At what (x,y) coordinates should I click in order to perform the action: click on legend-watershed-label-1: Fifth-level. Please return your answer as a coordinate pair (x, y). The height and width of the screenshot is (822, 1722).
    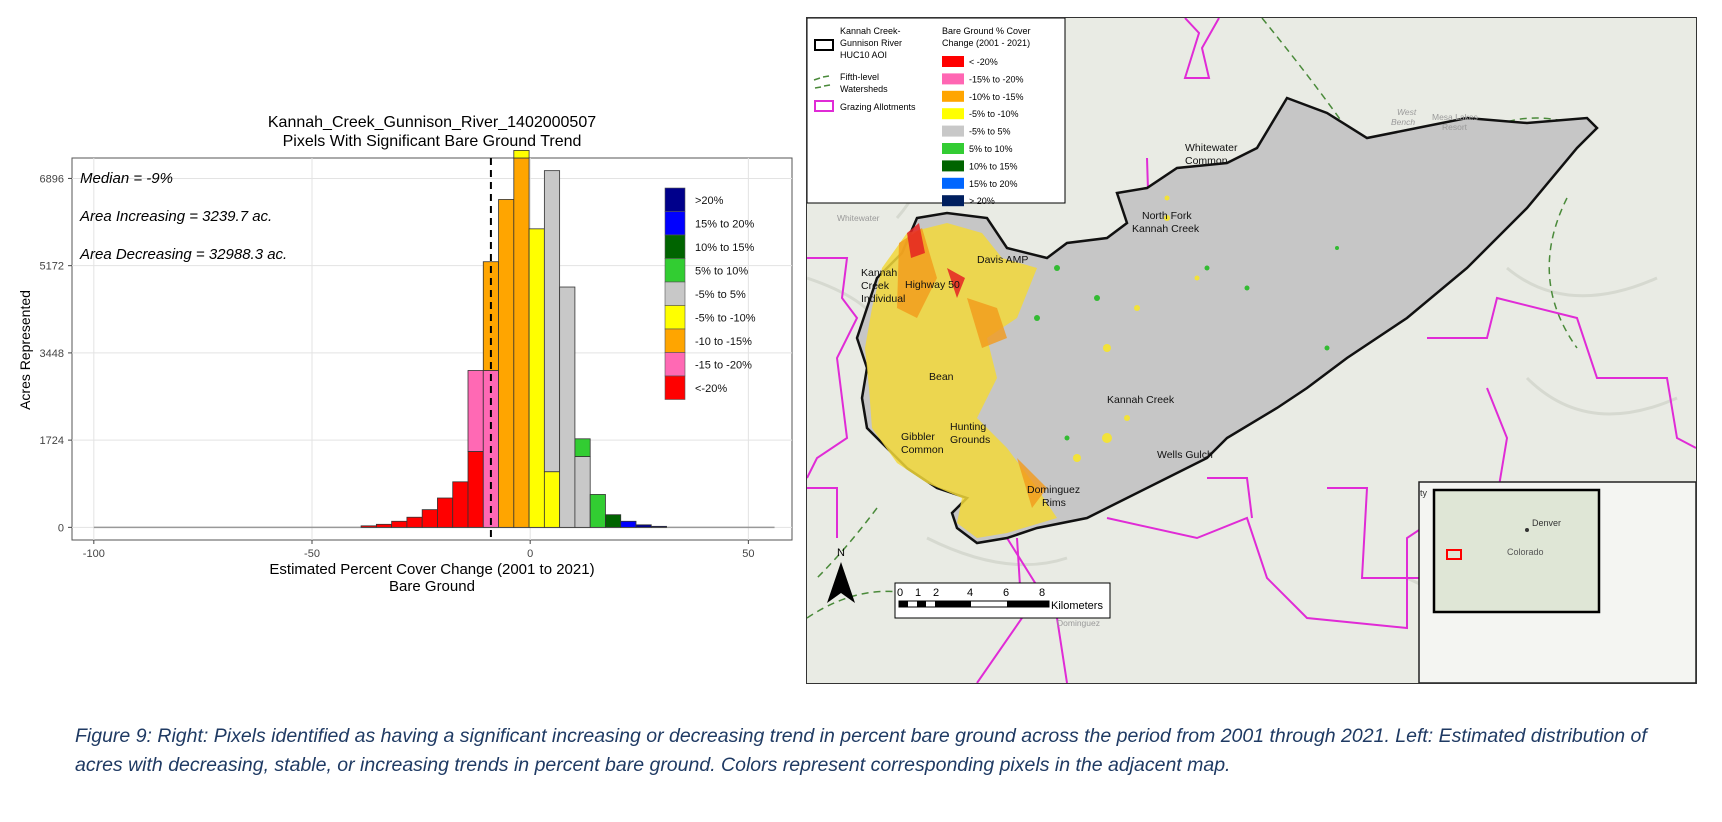
    Looking at the image, I should click on (859, 77).